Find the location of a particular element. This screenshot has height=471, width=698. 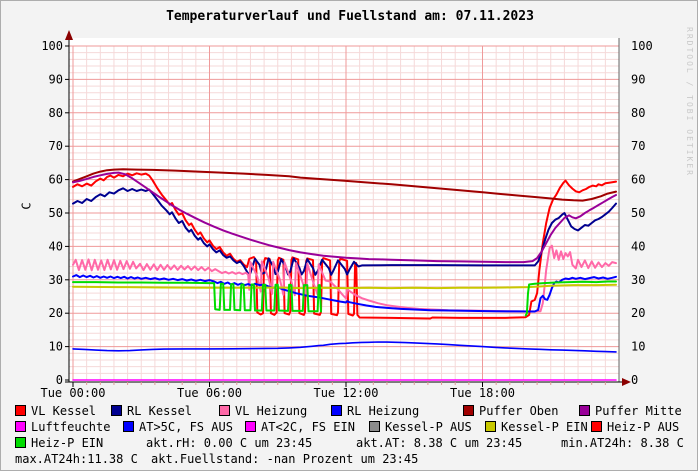

legend-item: Heiz-P AUS is located at coordinates (635, 427).